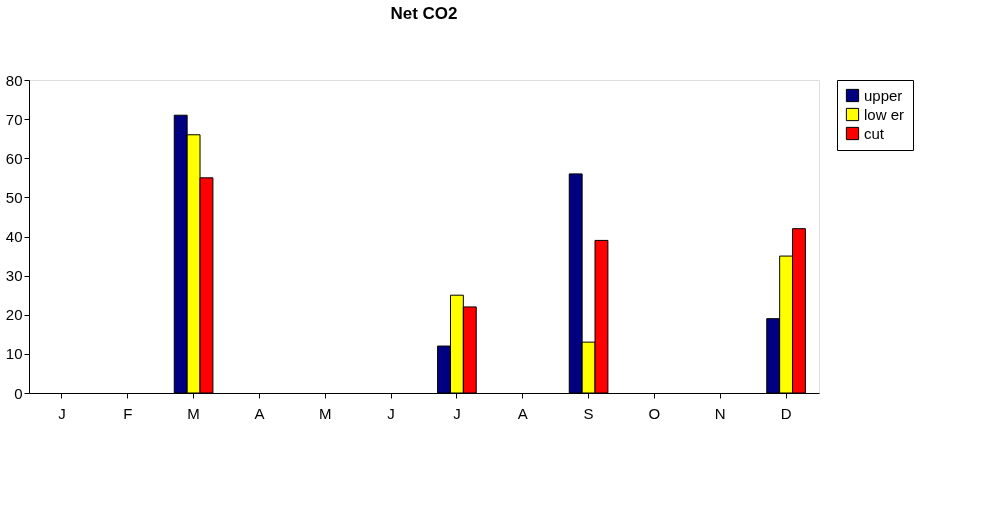 The height and width of the screenshot is (525, 1003). Describe the element at coordinates (14, 158) in the screenshot. I see `y-tick-label: 60` at that location.